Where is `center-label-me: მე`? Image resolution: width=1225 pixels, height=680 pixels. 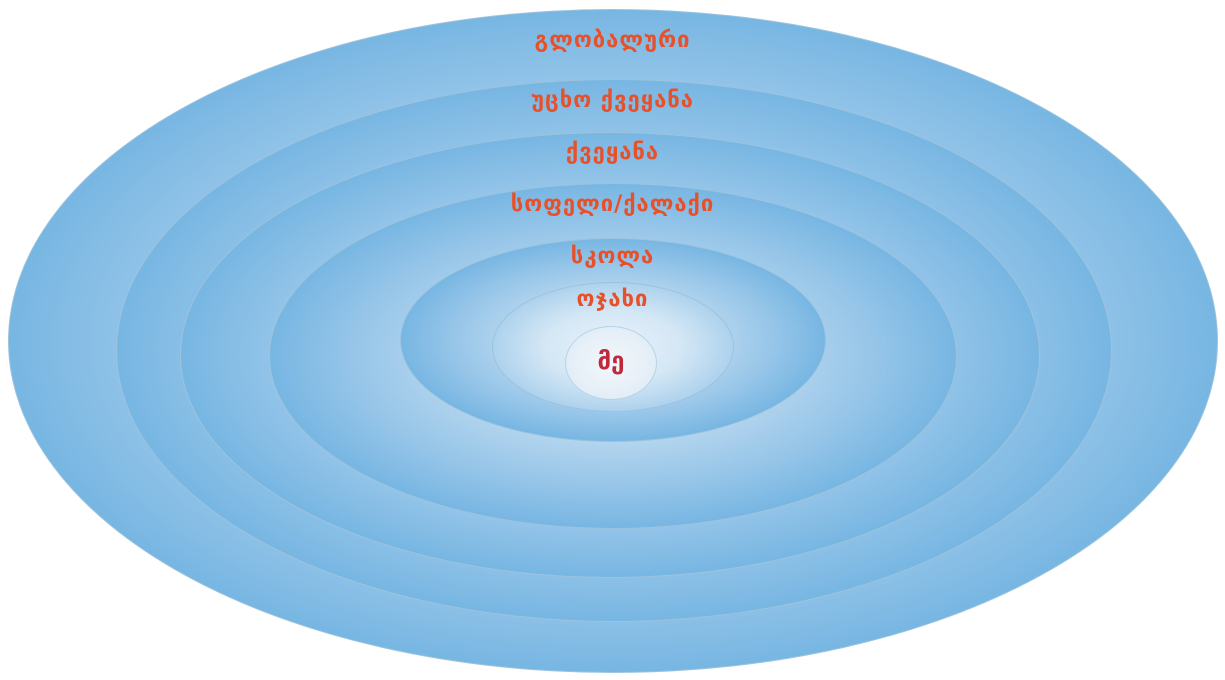 center-label-me: მე is located at coordinates (611, 361).